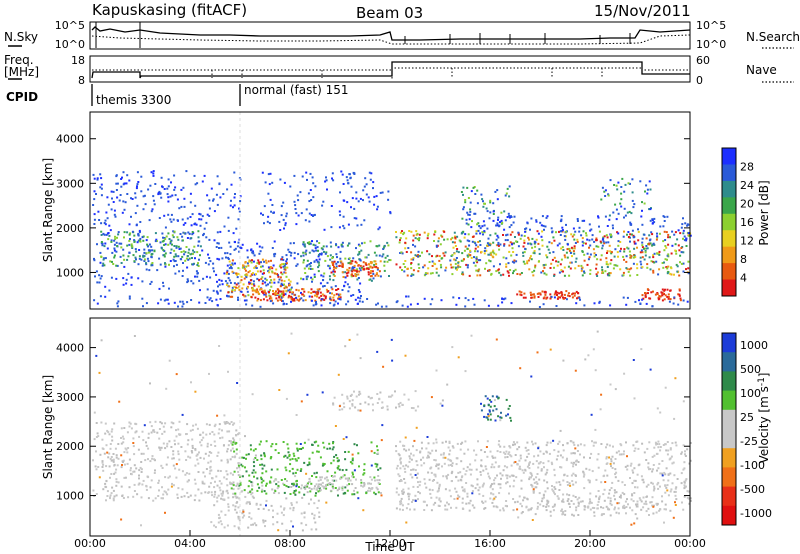 This screenshot has height=554, width=800. Describe the element at coordinates (699, 80) in the screenshot. I see `freq-right-tick-bottom: 0` at that location.